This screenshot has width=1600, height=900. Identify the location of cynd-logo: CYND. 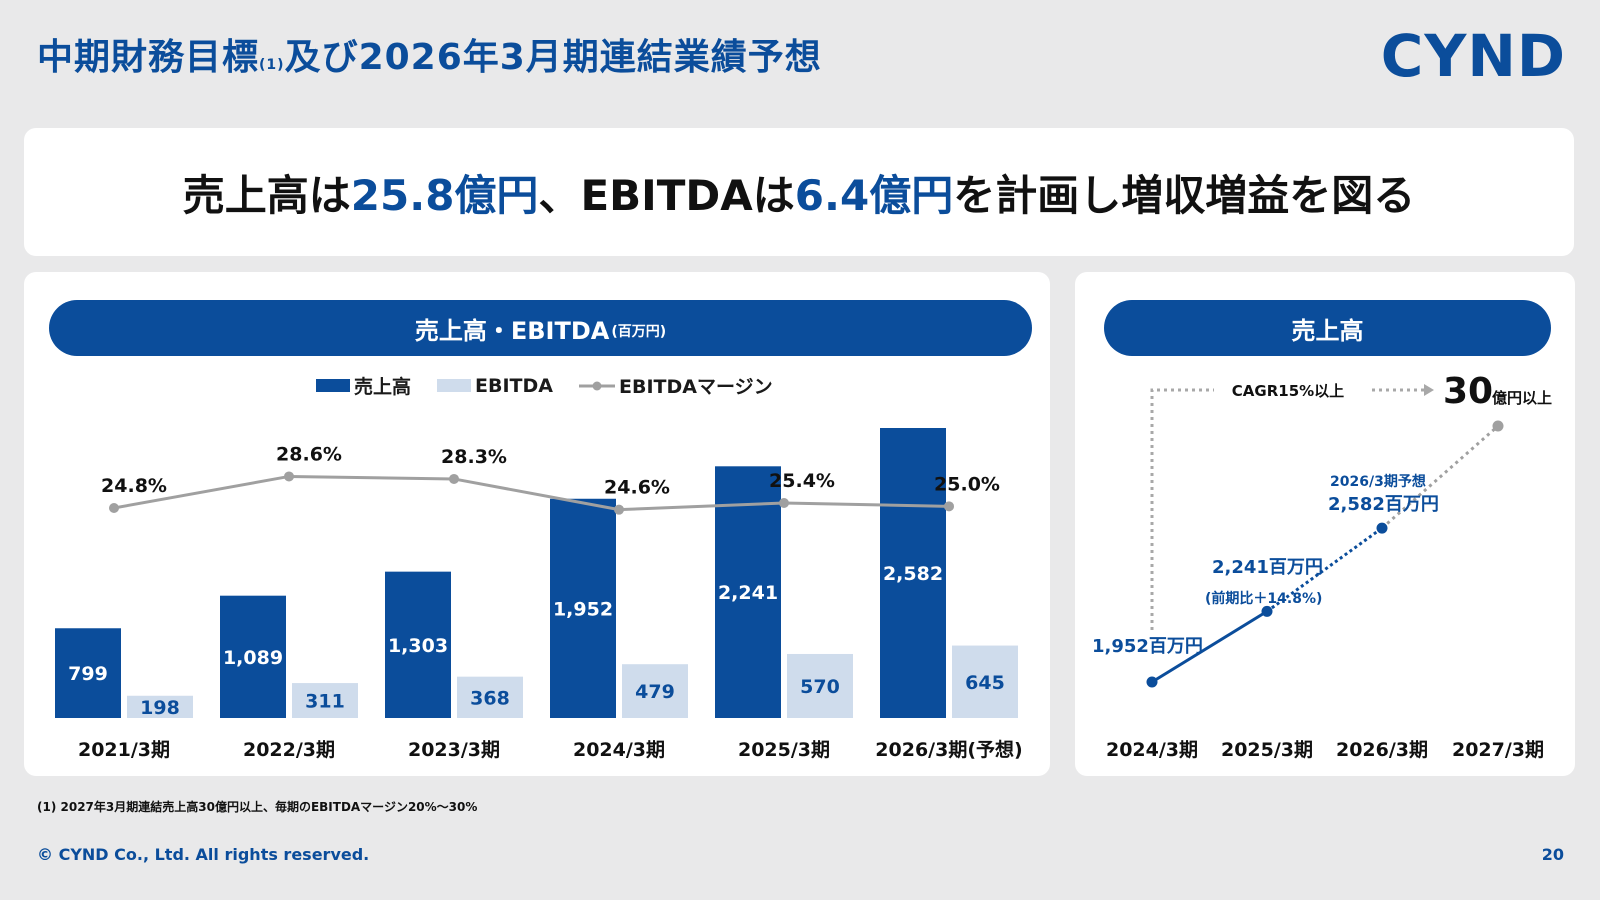
(1473, 56).